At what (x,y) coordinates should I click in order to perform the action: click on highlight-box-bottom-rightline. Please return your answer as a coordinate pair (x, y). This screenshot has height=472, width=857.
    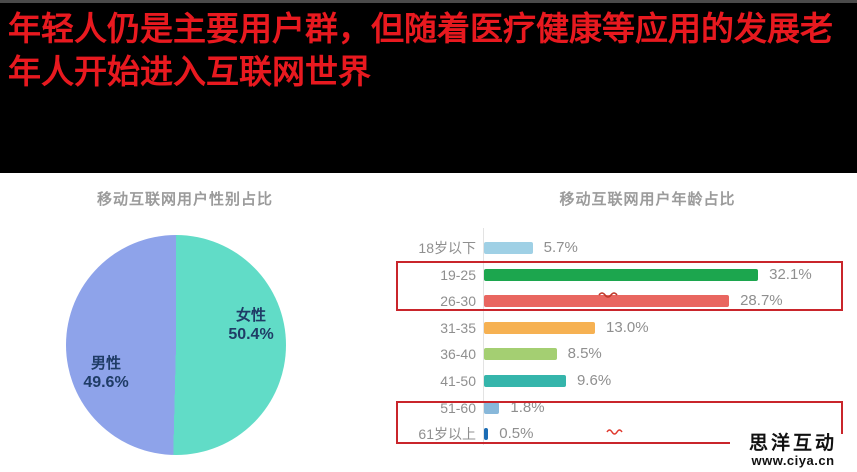
    Looking at the image, I should click on (842, 417).